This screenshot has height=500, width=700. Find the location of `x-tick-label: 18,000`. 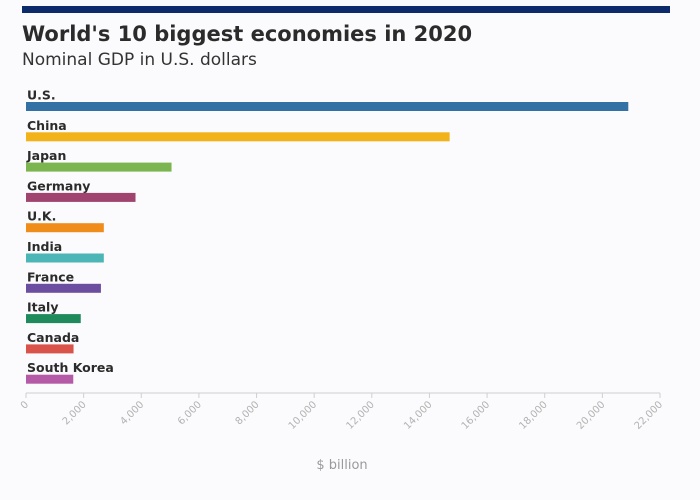

x-tick-label: 18,000 is located at coordinates (533, 415).